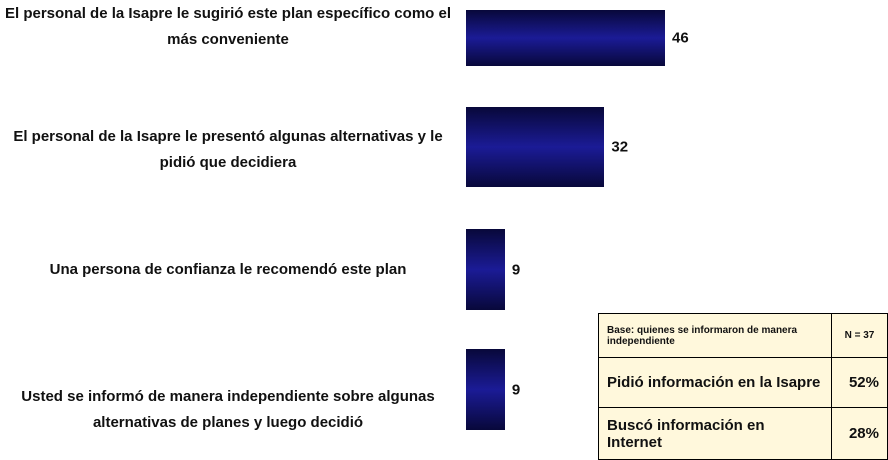  Describe the element at coordinates (715, 433) in the screenshot. I see `table-cell: Buscó información en Internet` at that location.